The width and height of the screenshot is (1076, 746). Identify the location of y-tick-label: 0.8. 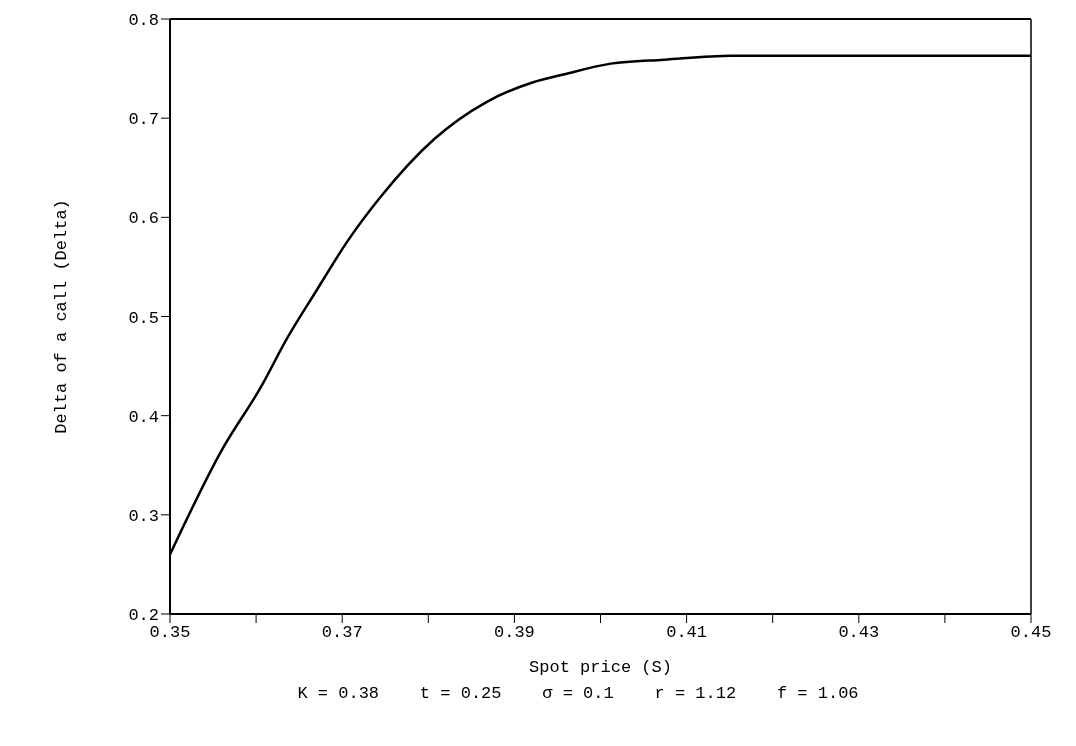
(143, 21).